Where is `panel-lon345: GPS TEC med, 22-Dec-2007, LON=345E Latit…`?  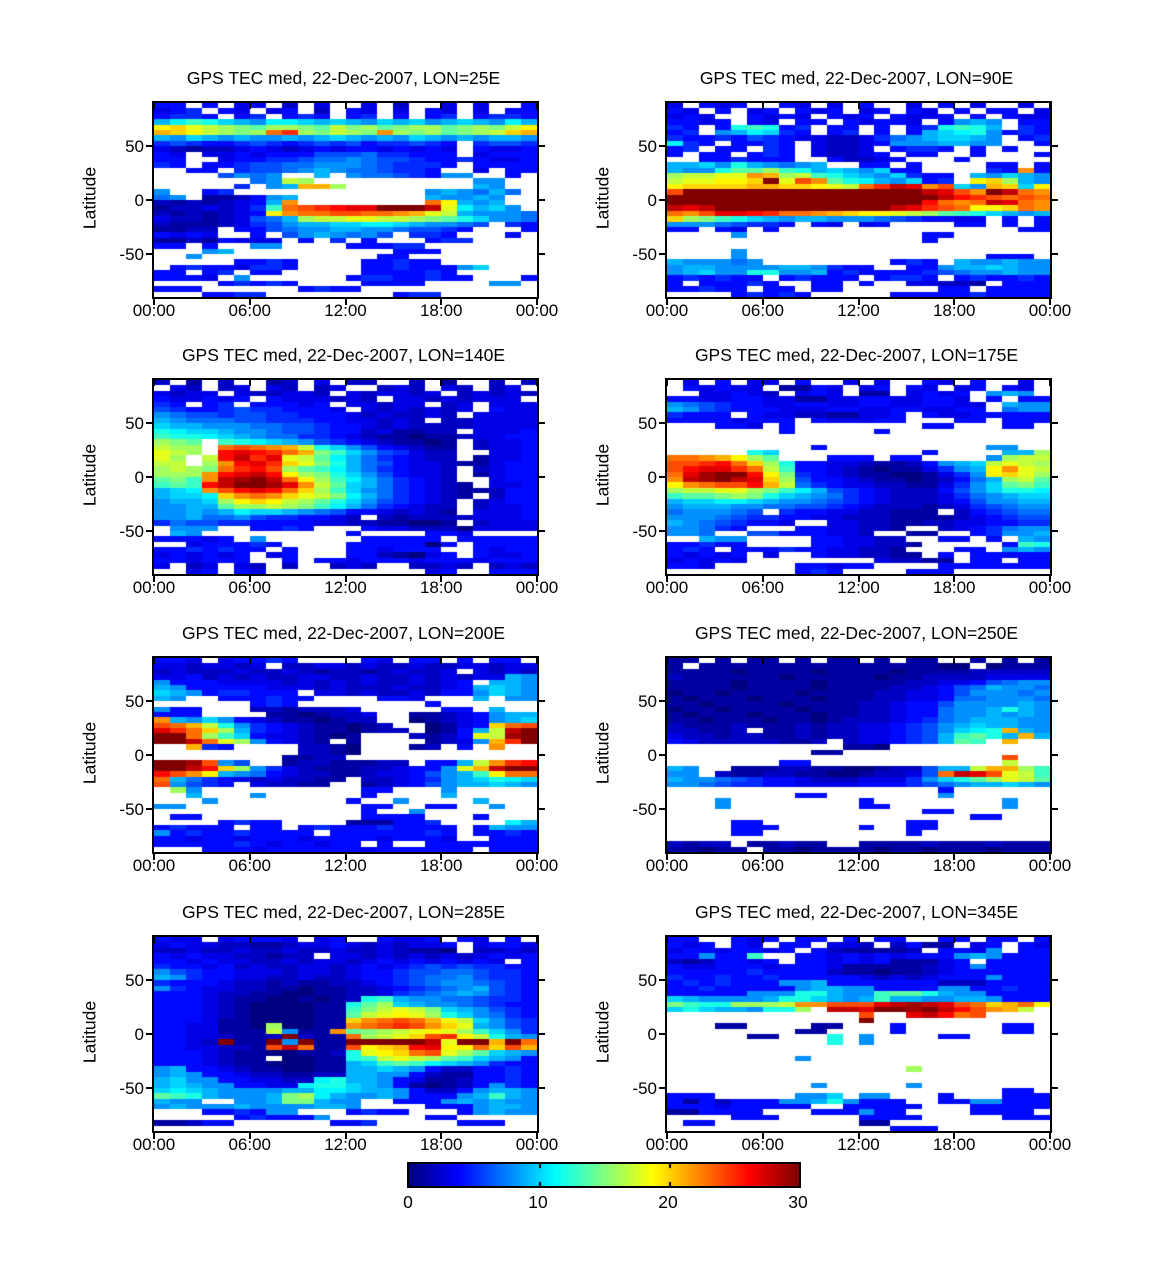
panel-lon345: GPS TEC med, 22-Dec-2007, LON=345E Latit… is located at coordinates (832, 1028).